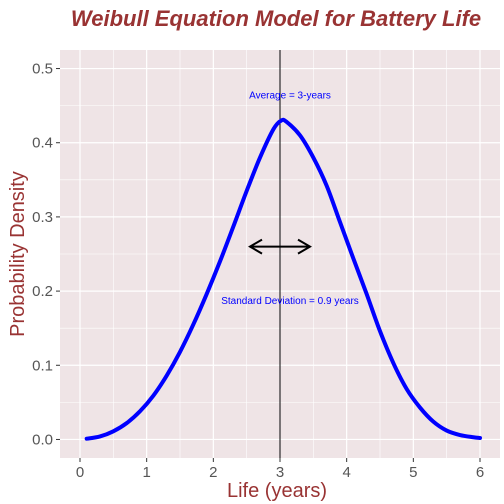  I want to click on std-dev-annotation: Standard Deviation = 0.9 years, so click(290, 301).